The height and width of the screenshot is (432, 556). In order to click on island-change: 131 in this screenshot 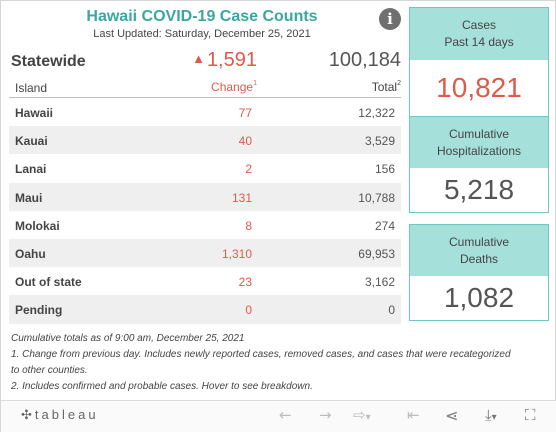, I will do `click(241, 197)`.